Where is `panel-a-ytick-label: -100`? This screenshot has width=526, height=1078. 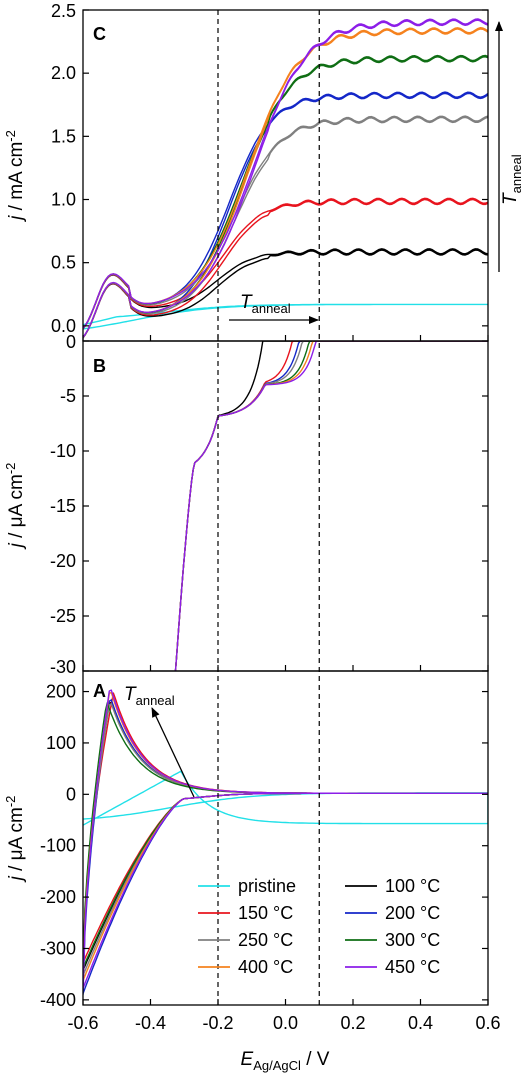 panel-a-ytick-label: -100 is located at coordinates (58, 846).